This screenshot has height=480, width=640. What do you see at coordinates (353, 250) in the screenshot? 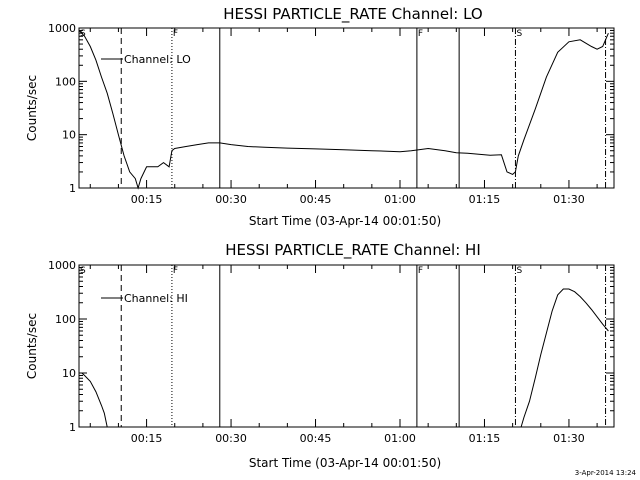
I see `chart-title: HESSI PARTICLE_RATE Channel: HI` at bounding box center [353, 250].